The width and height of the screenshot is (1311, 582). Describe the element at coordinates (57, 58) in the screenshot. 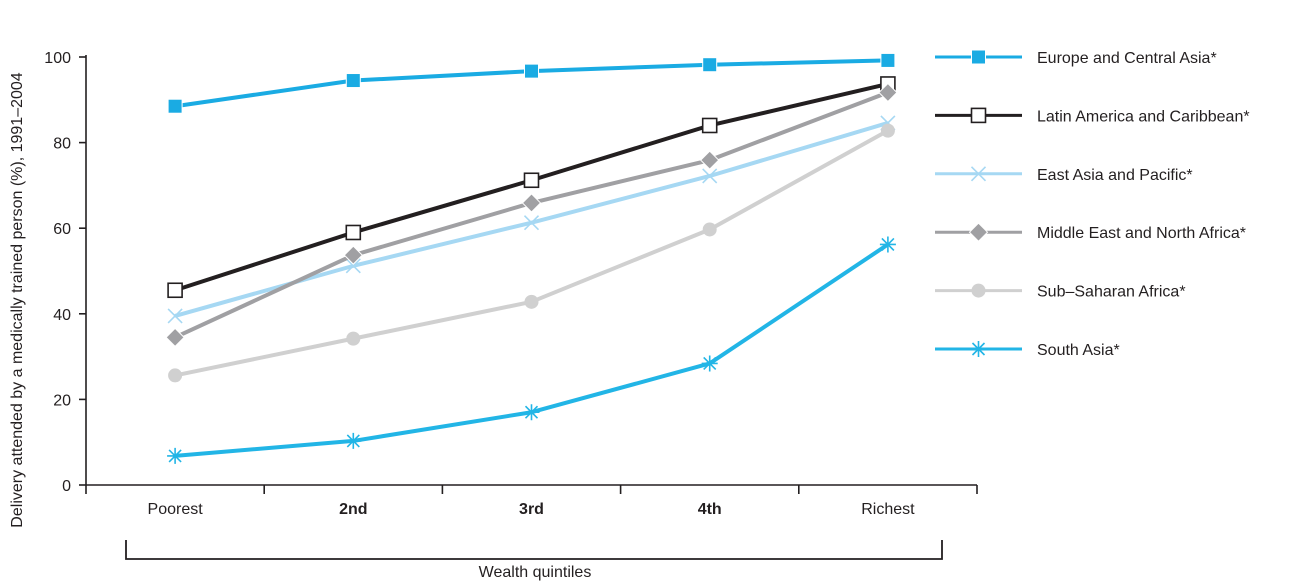

I see `y-tick-label: 100` at that location.